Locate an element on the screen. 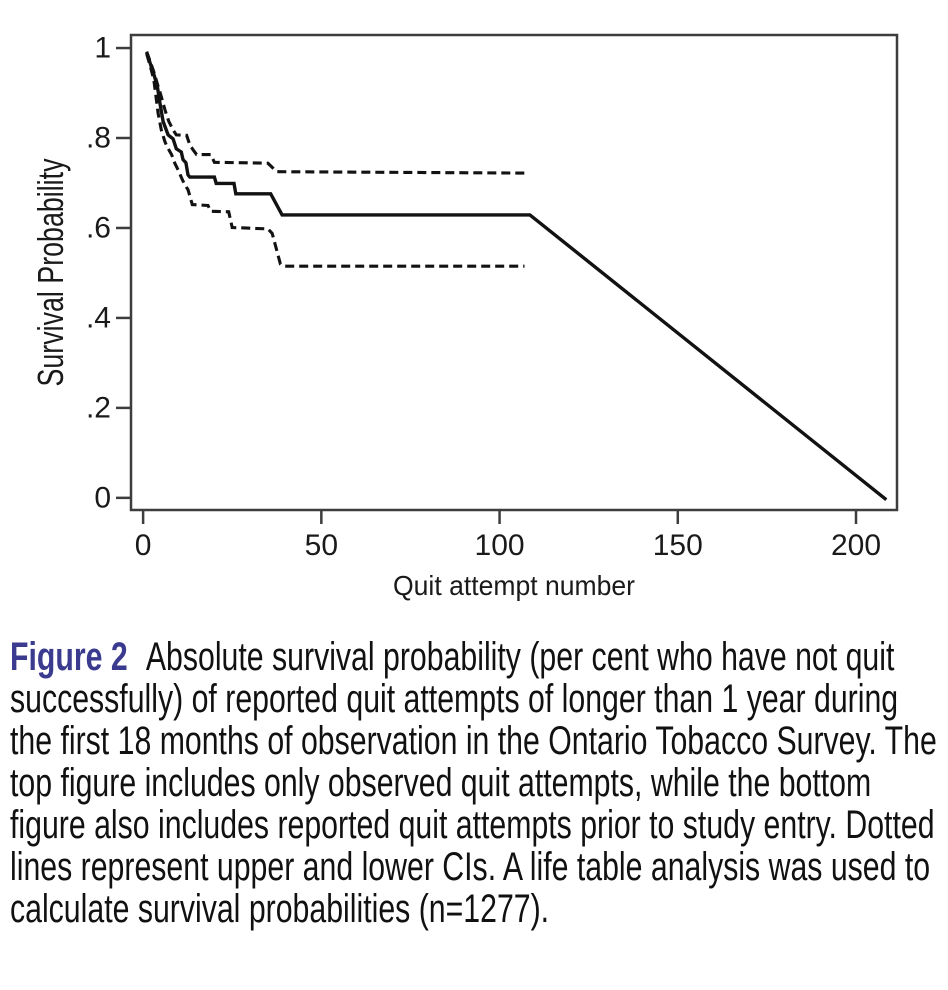 The height and width of the screenshot is (990, 948). y-tick-label: .8 is located at coordinates (98, 138).